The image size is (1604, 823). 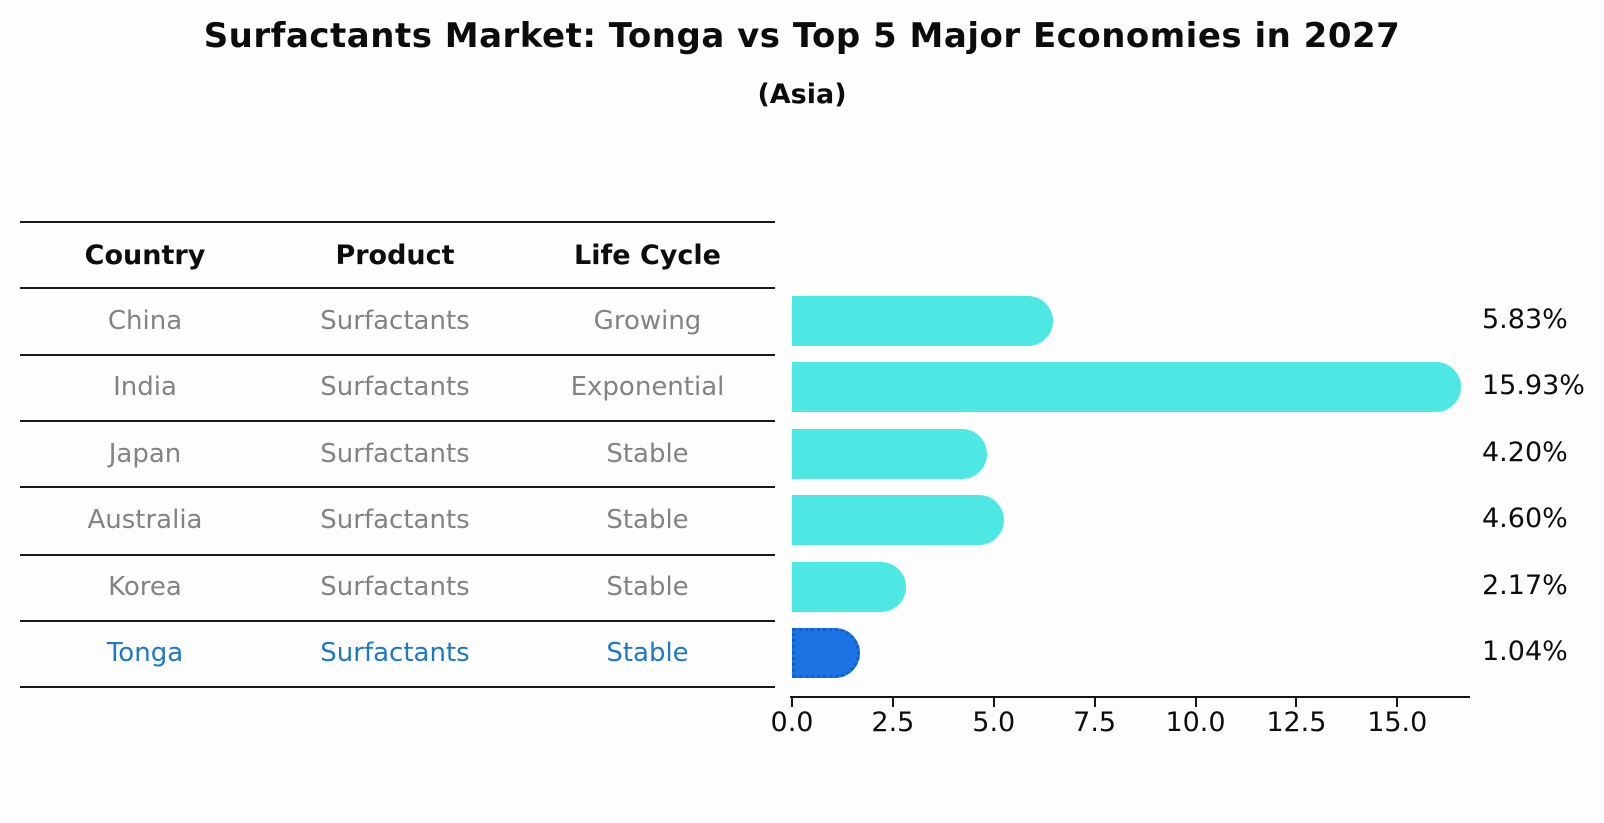 I want to click on cell-life-cycle: Growing, so click(x=647, y=321).